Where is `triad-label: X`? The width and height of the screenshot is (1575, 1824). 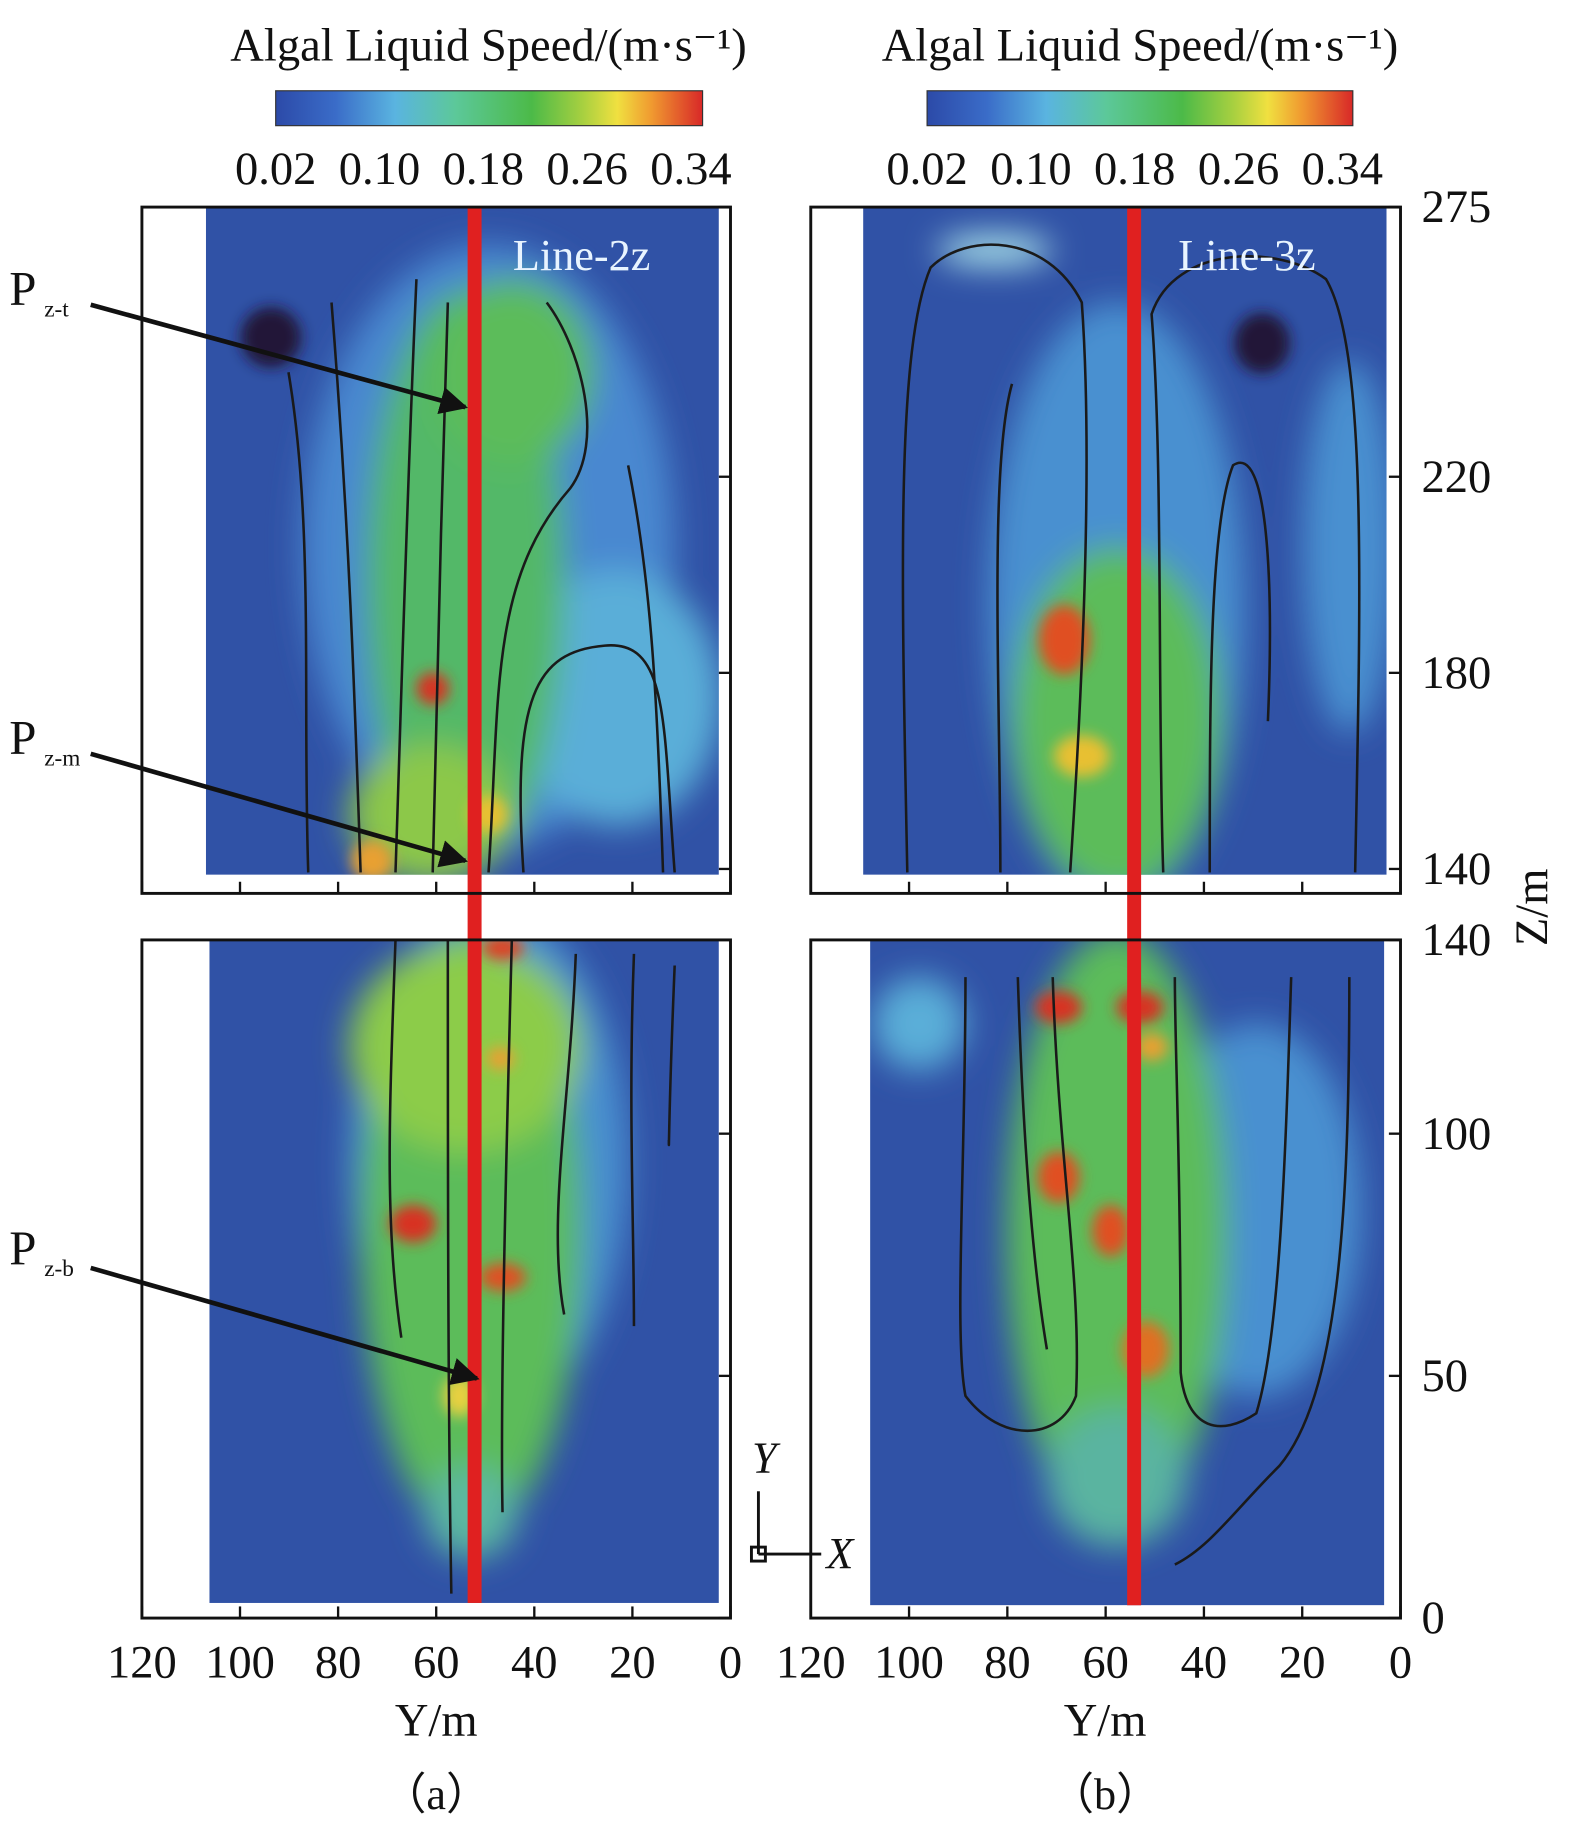 triad-label: X is located at coordinates (839, 1553).